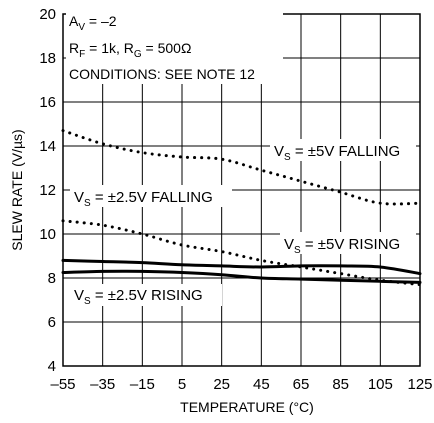 The width and height of the screenshot is (434, 423). Describe the element at coordinates (62, 384) in the screenshot. I see `x-tick-label: –55` at that location.